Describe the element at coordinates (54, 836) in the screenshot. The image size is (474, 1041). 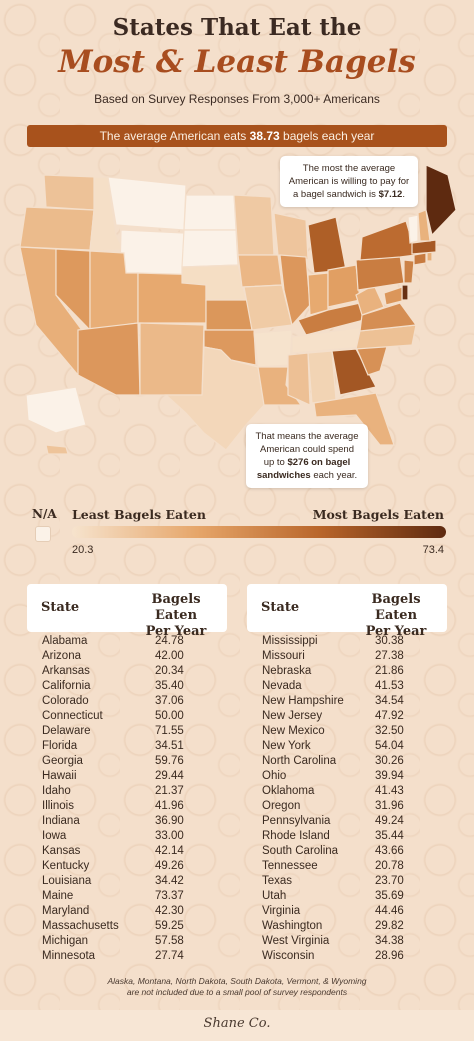
I see `state-name: Iowa` at that location.